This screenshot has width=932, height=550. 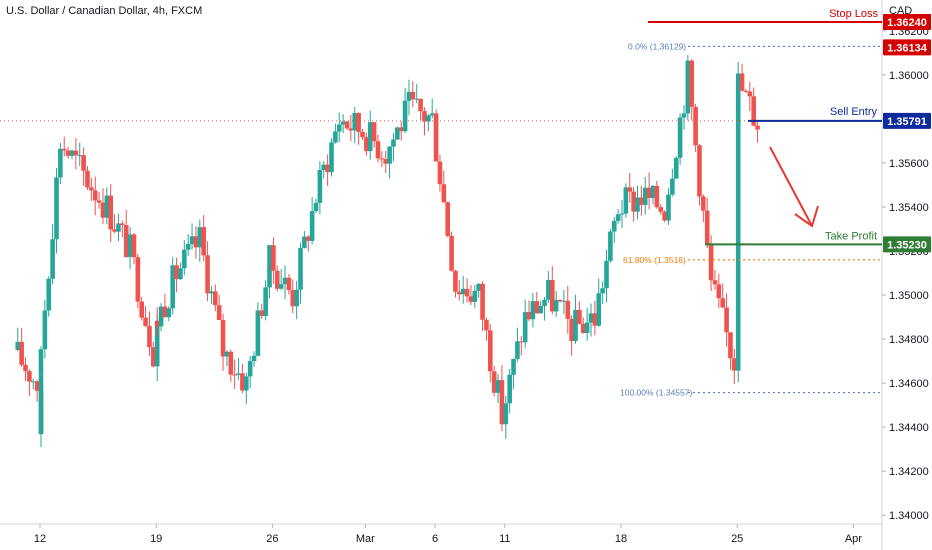 I want to click on price-tick-label: 1.35000, so click(x=909, y=296).